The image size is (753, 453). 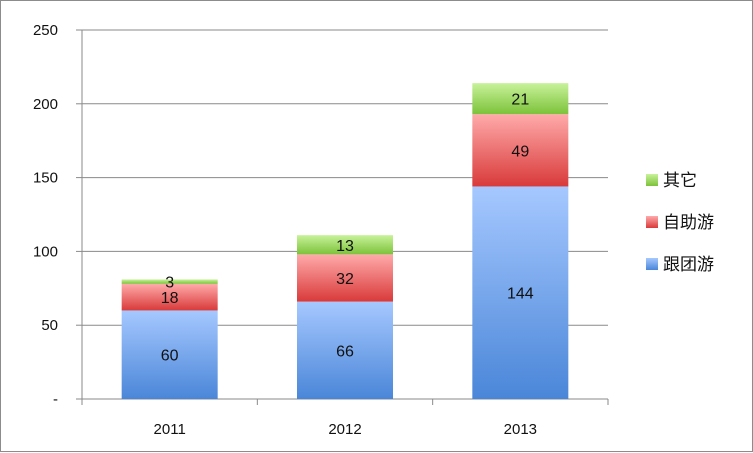 I want to click on legend-label: 其它, so click(x=680, y=180).